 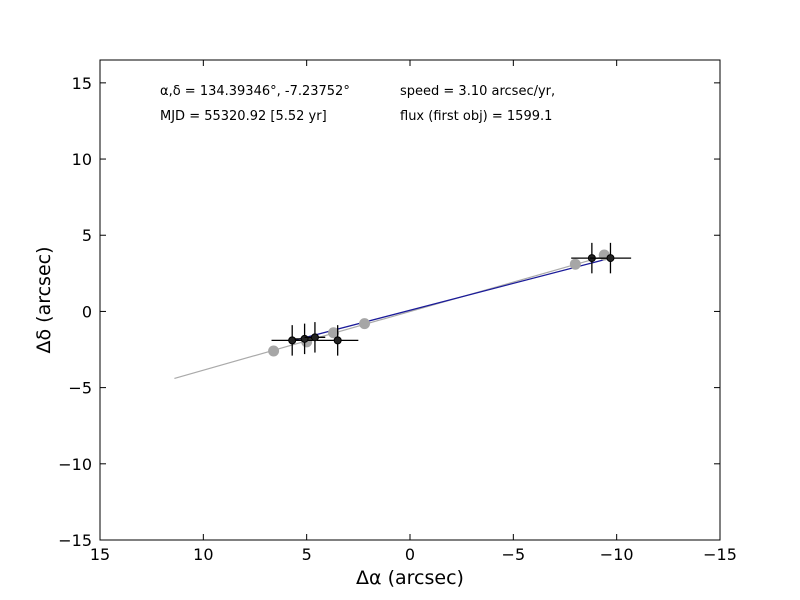 What do you see at coordinates (100, 554) in the screenshot?
I see `x-tick-label: 15` at bounding box center [100, 554].